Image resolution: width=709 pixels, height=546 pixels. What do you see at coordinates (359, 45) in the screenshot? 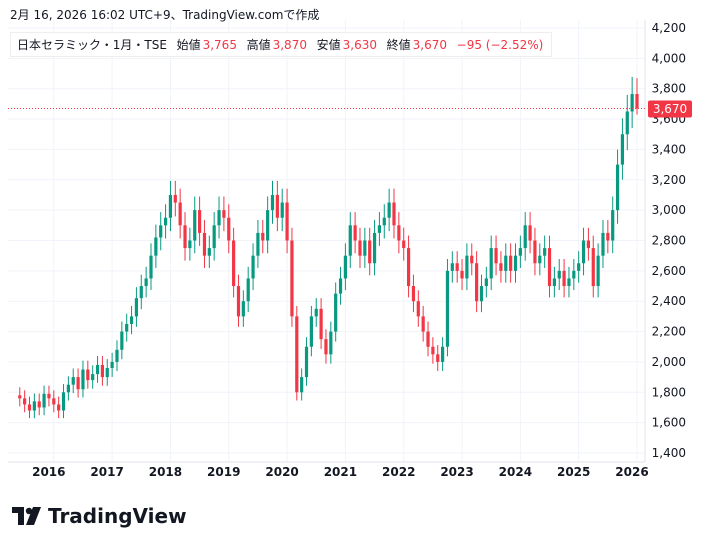
I see `low-value: 3,630` at bounding box center [359, 45].